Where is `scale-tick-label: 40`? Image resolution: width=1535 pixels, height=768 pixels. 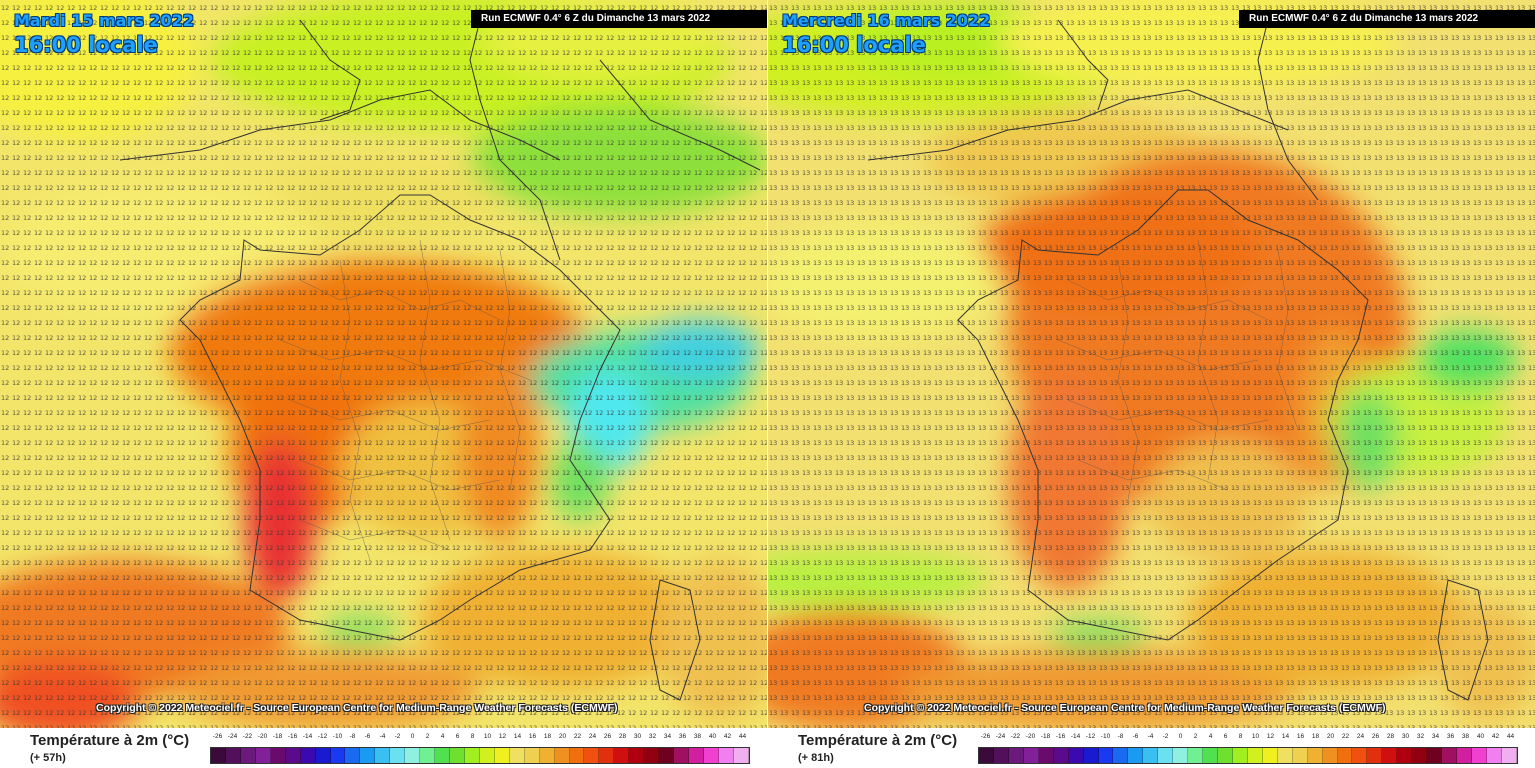
scale-tick-label: 40 is located at coordinates (1480, 736).